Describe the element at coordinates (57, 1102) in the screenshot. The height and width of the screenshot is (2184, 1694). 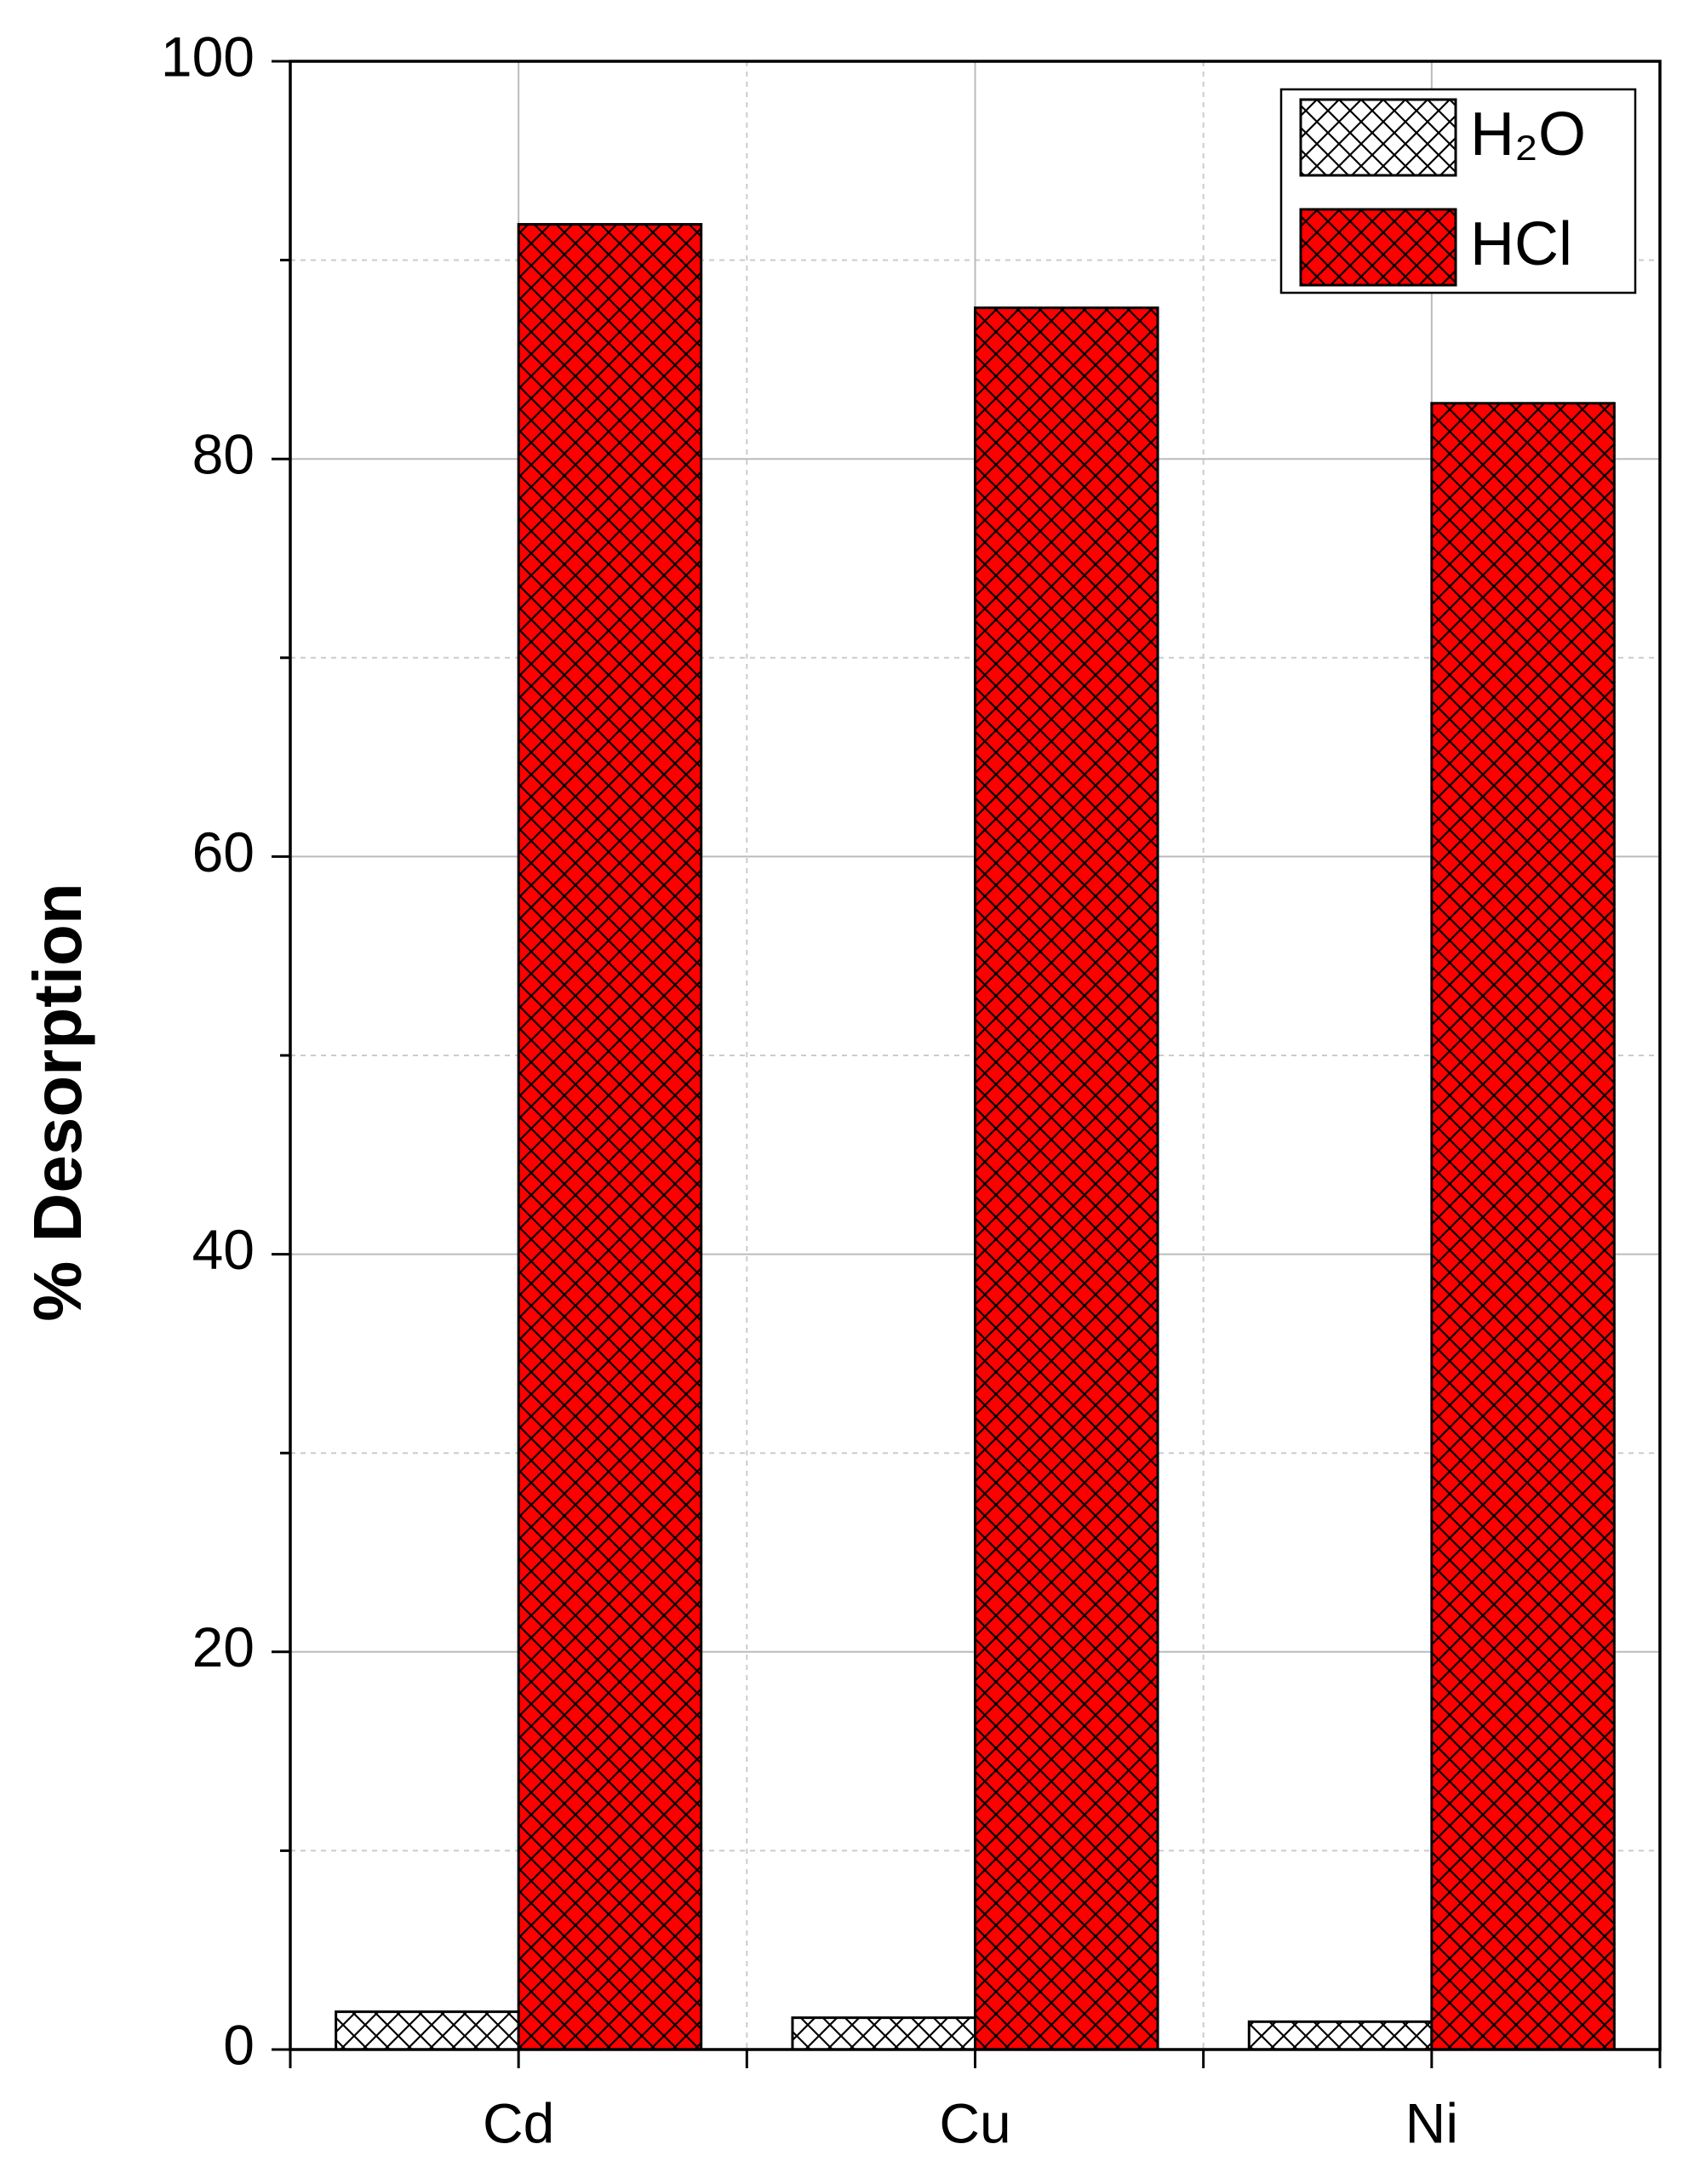
I see `y-axis-label: % Desorption` at that location.